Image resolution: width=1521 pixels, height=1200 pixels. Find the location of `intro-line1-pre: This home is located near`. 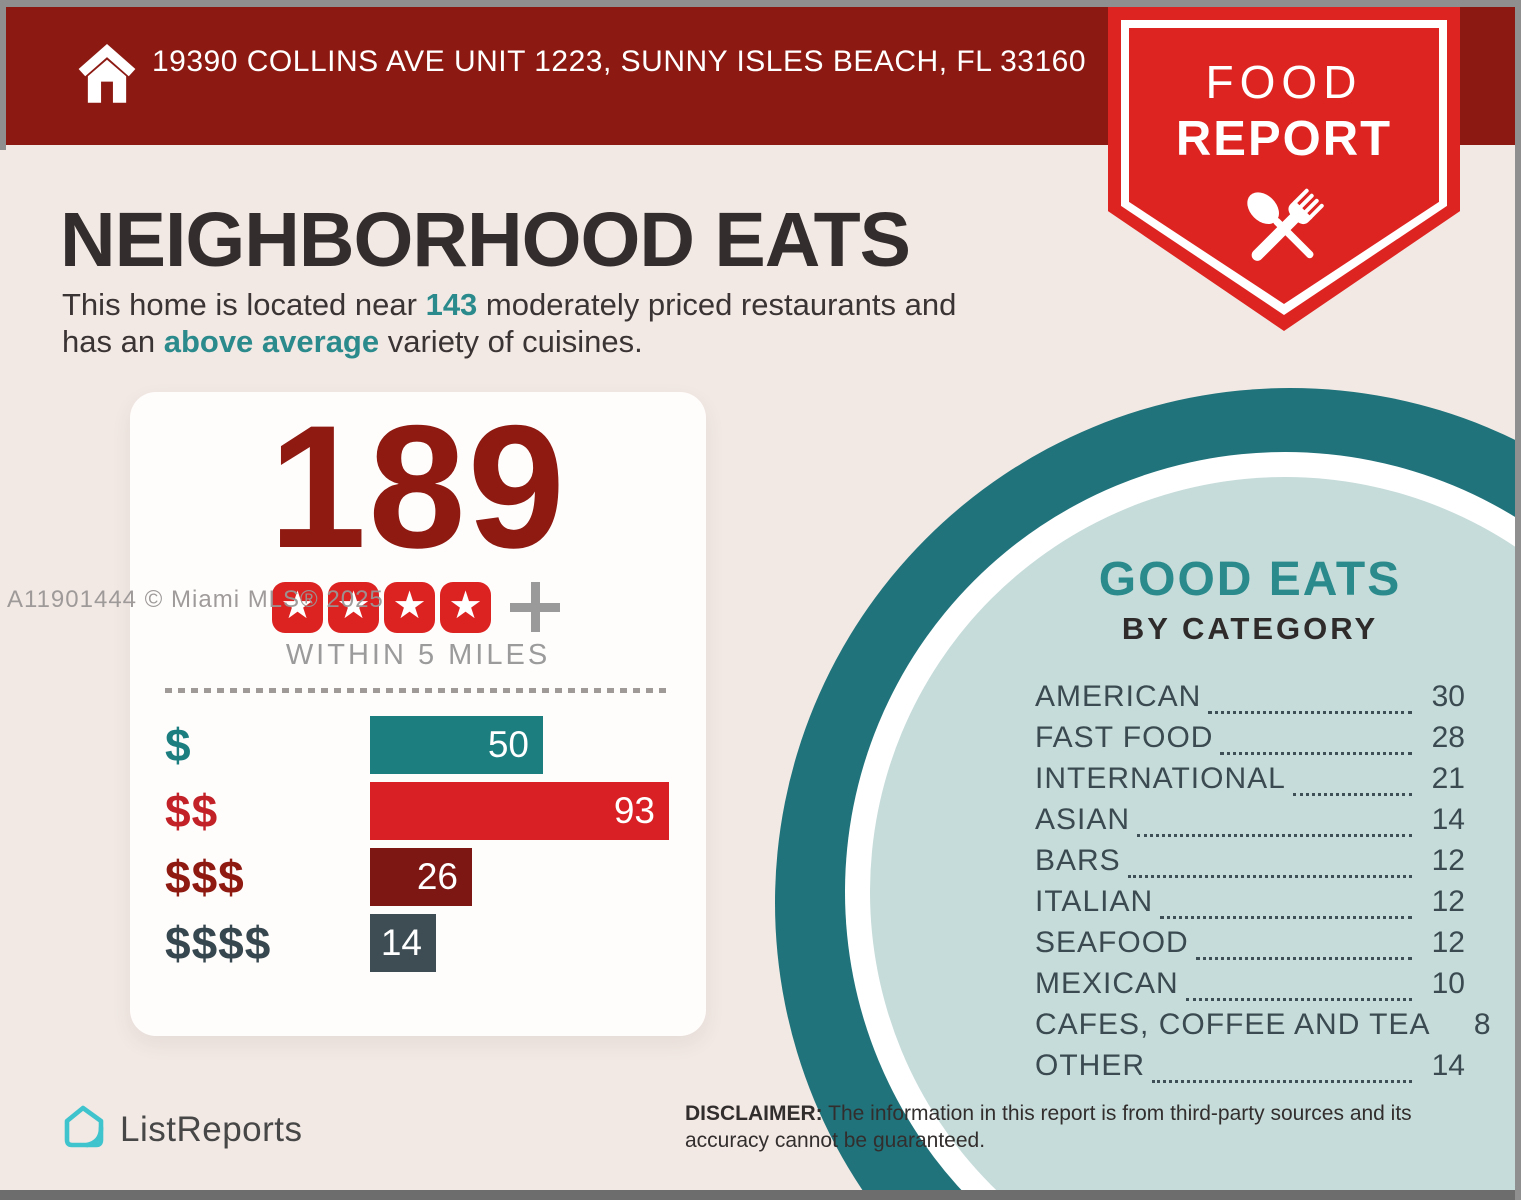

intro-line1-pre: This home is located near is located at coordinates (244, 304).